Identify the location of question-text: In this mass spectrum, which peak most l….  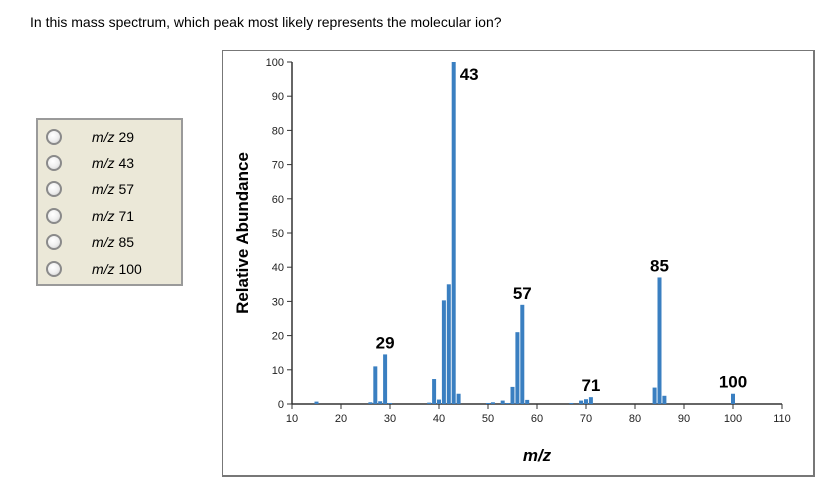
(266, 22).